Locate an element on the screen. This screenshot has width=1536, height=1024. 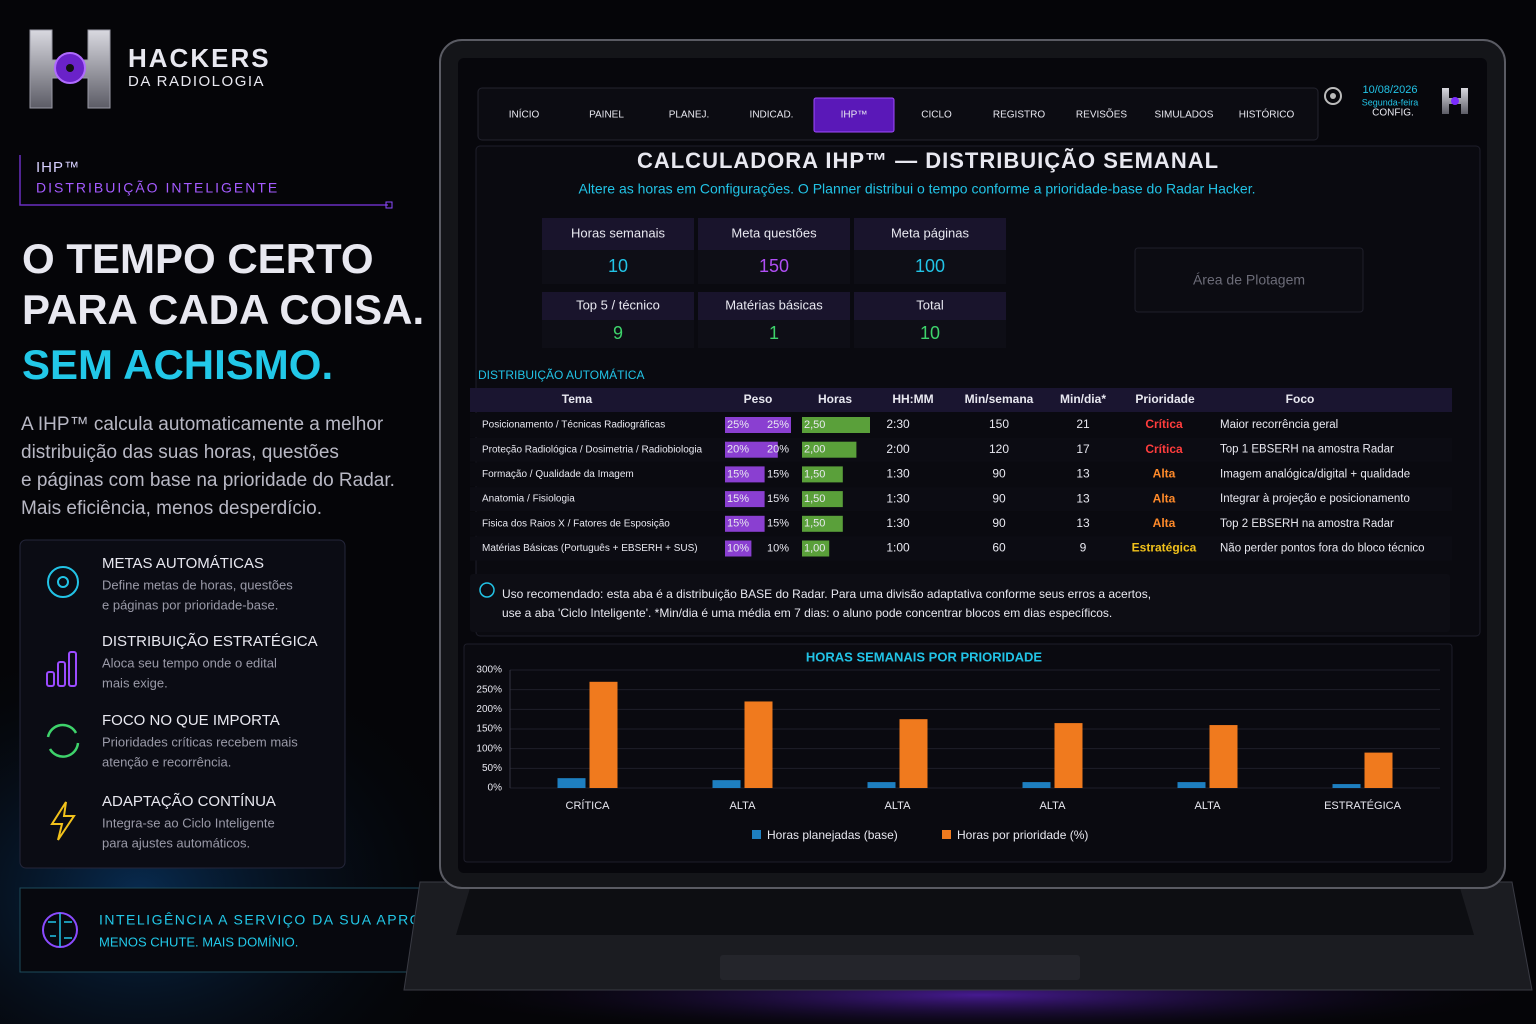
table-header: Foco is located at coordinates (1300, 399).